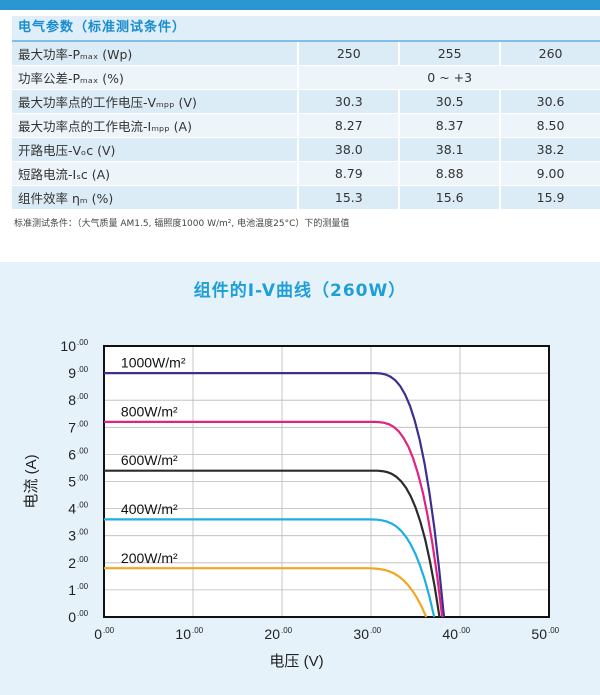 Image resolution: width=600 pixels, height=695 pixels. I want to click on param-value: 8.37, so click(449, 125).